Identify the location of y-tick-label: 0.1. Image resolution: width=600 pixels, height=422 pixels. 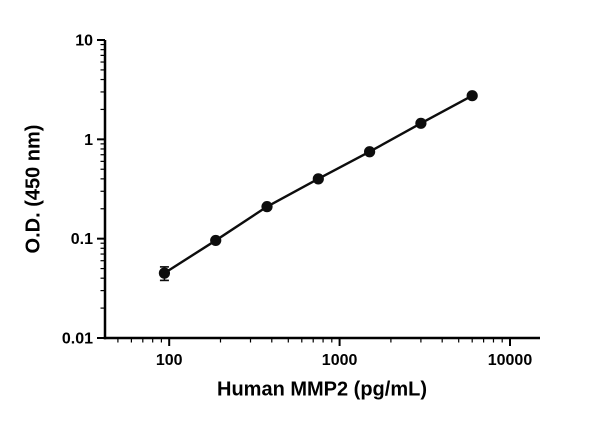
(82, 239).